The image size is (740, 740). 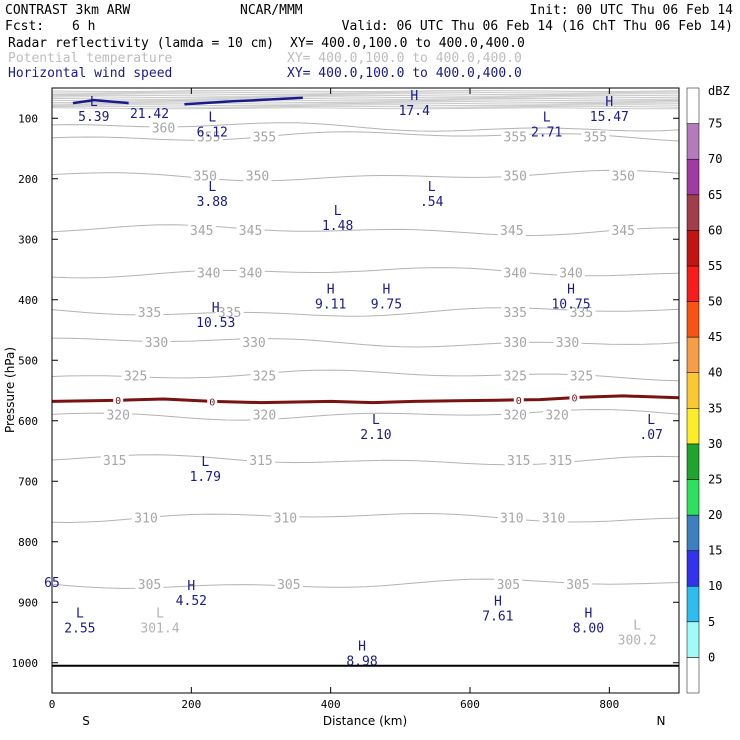 I want to click on extremum-value: 3.88, so click(x=212, y=202).